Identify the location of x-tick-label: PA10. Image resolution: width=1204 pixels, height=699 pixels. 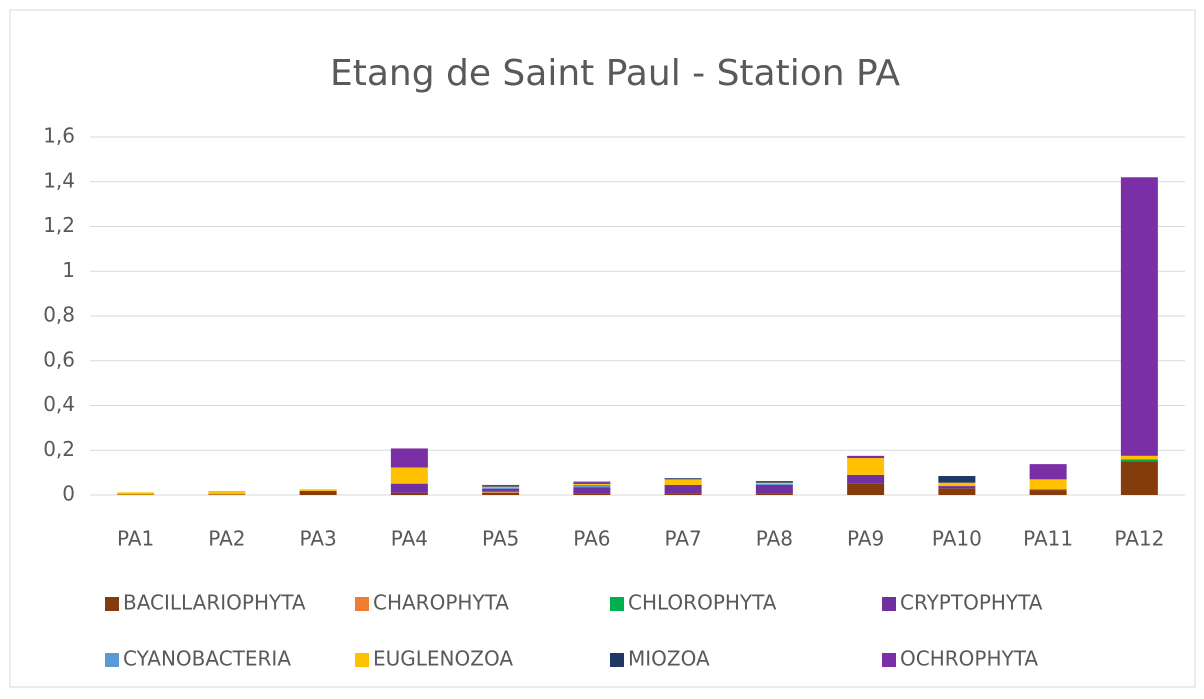
(957, 539).